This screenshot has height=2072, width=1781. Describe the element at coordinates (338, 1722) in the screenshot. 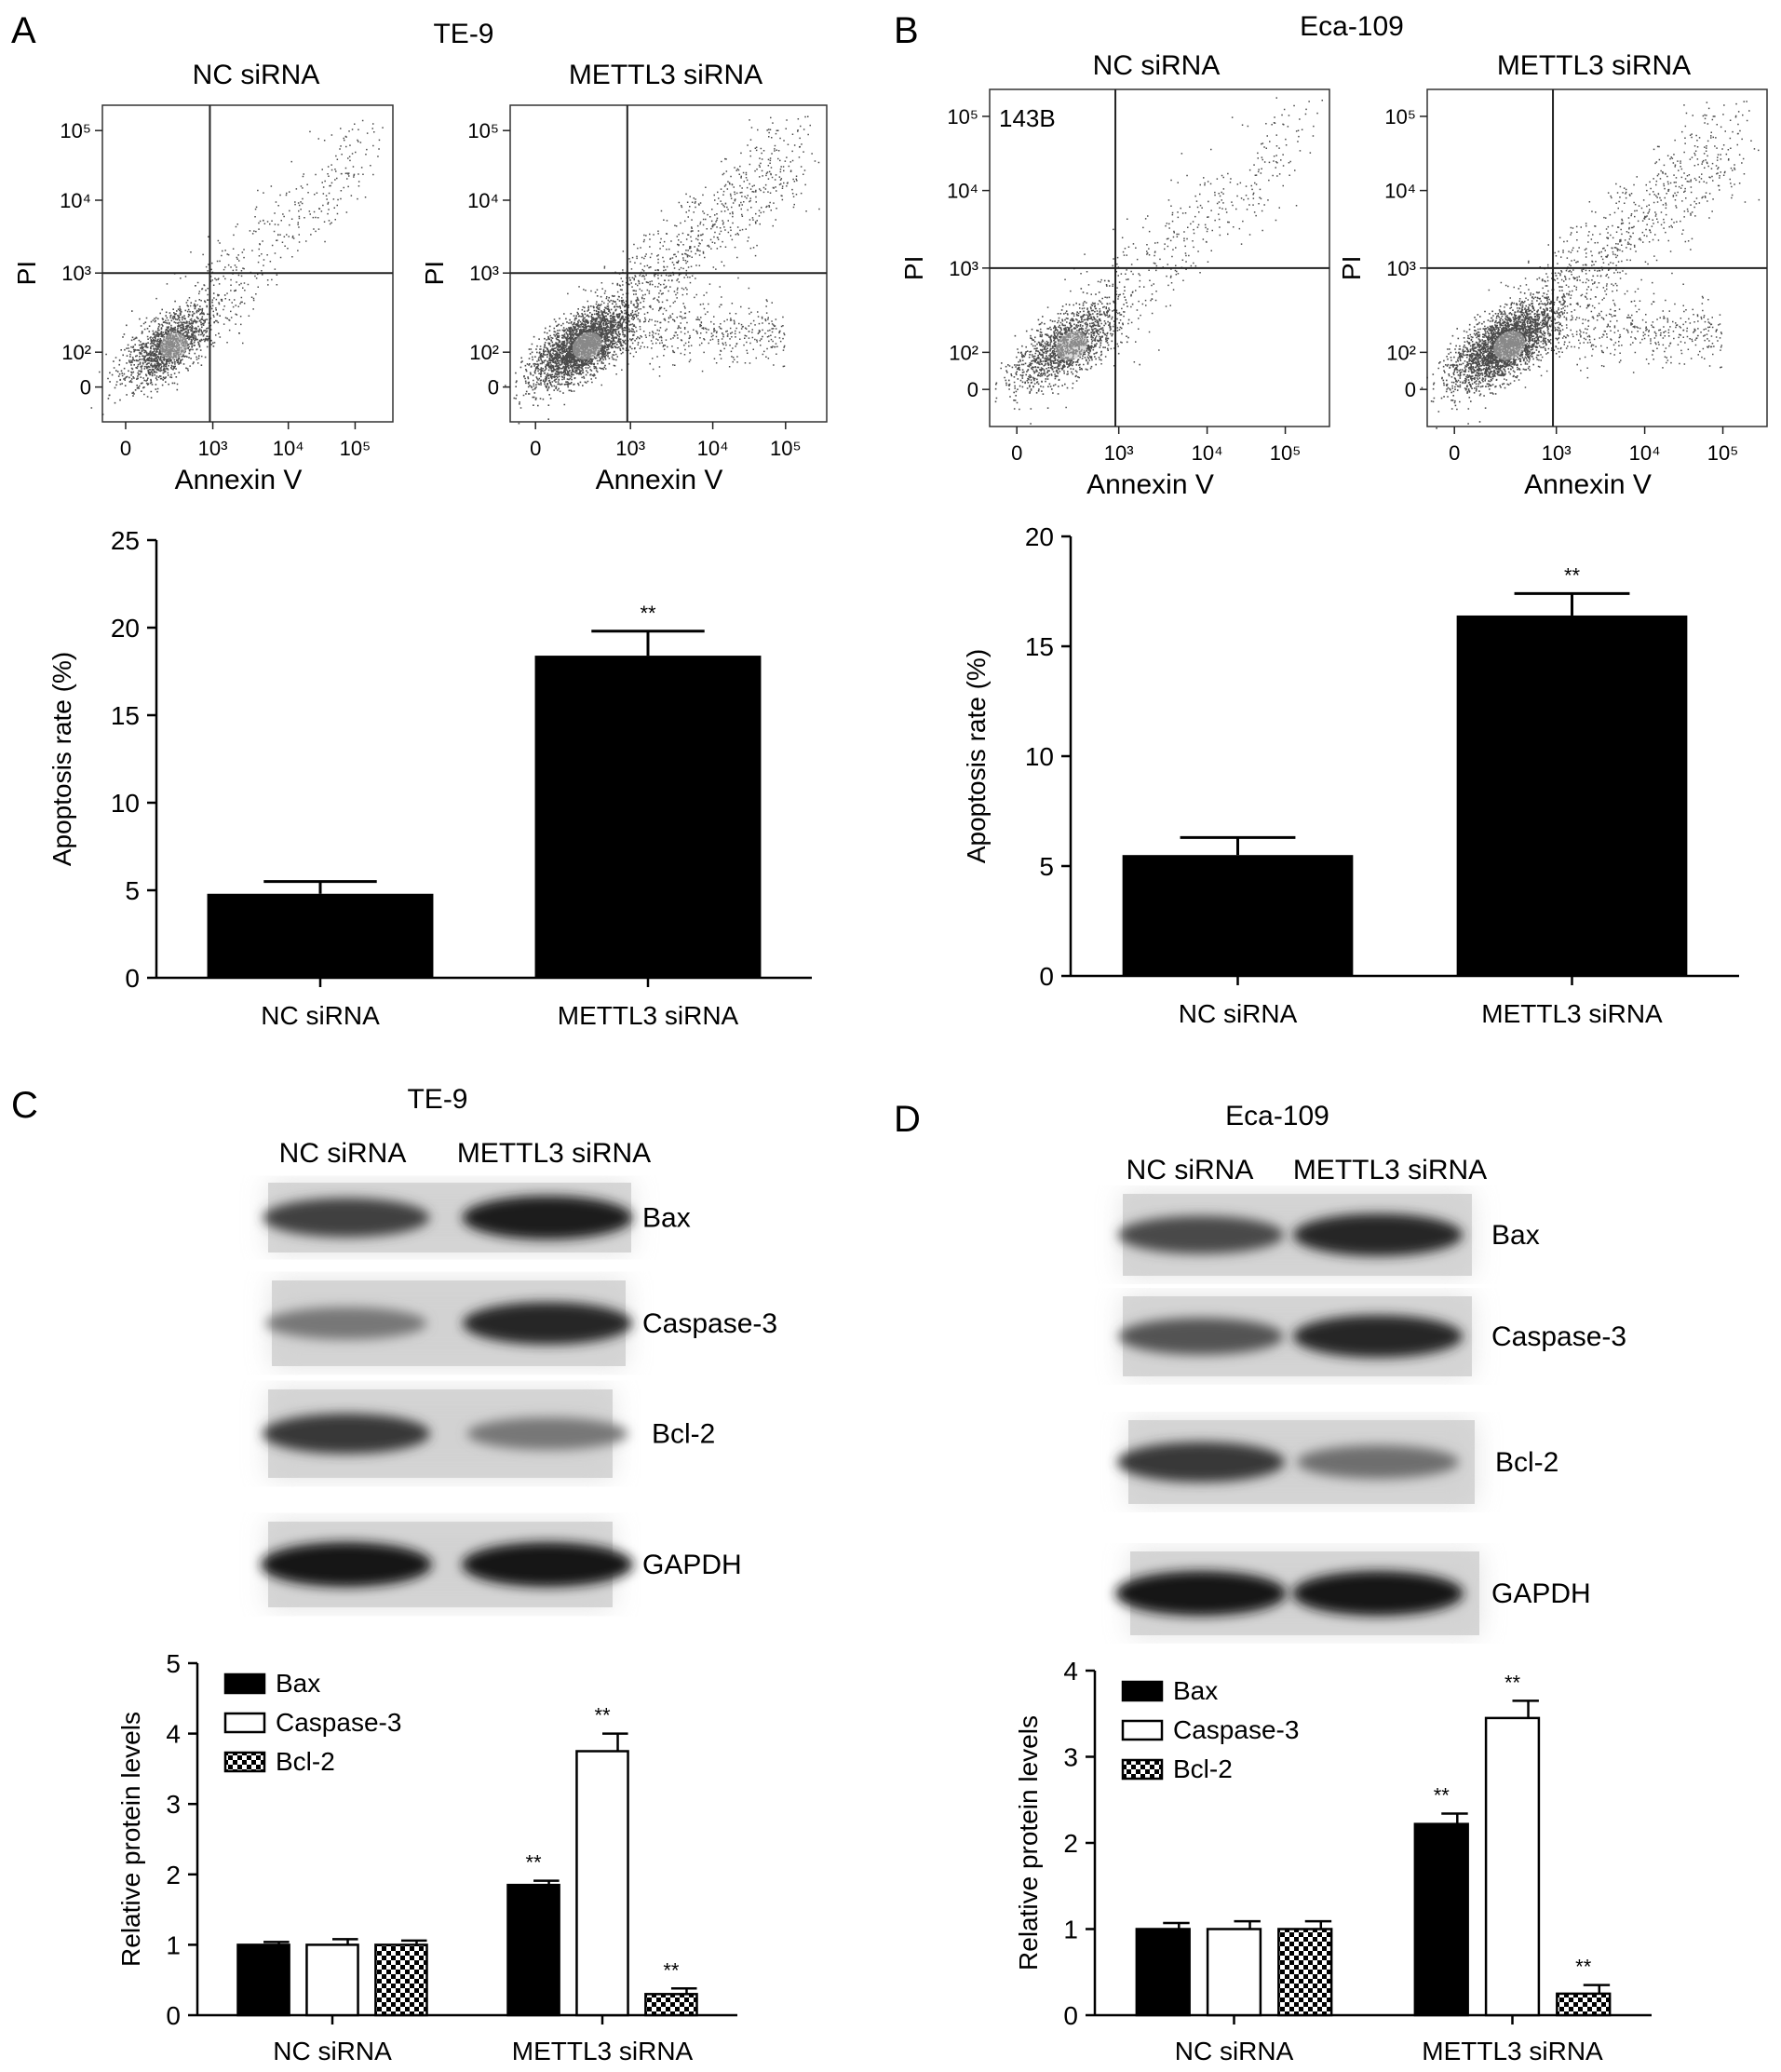

I see `c-legend-label: Caspase-3` at that location.